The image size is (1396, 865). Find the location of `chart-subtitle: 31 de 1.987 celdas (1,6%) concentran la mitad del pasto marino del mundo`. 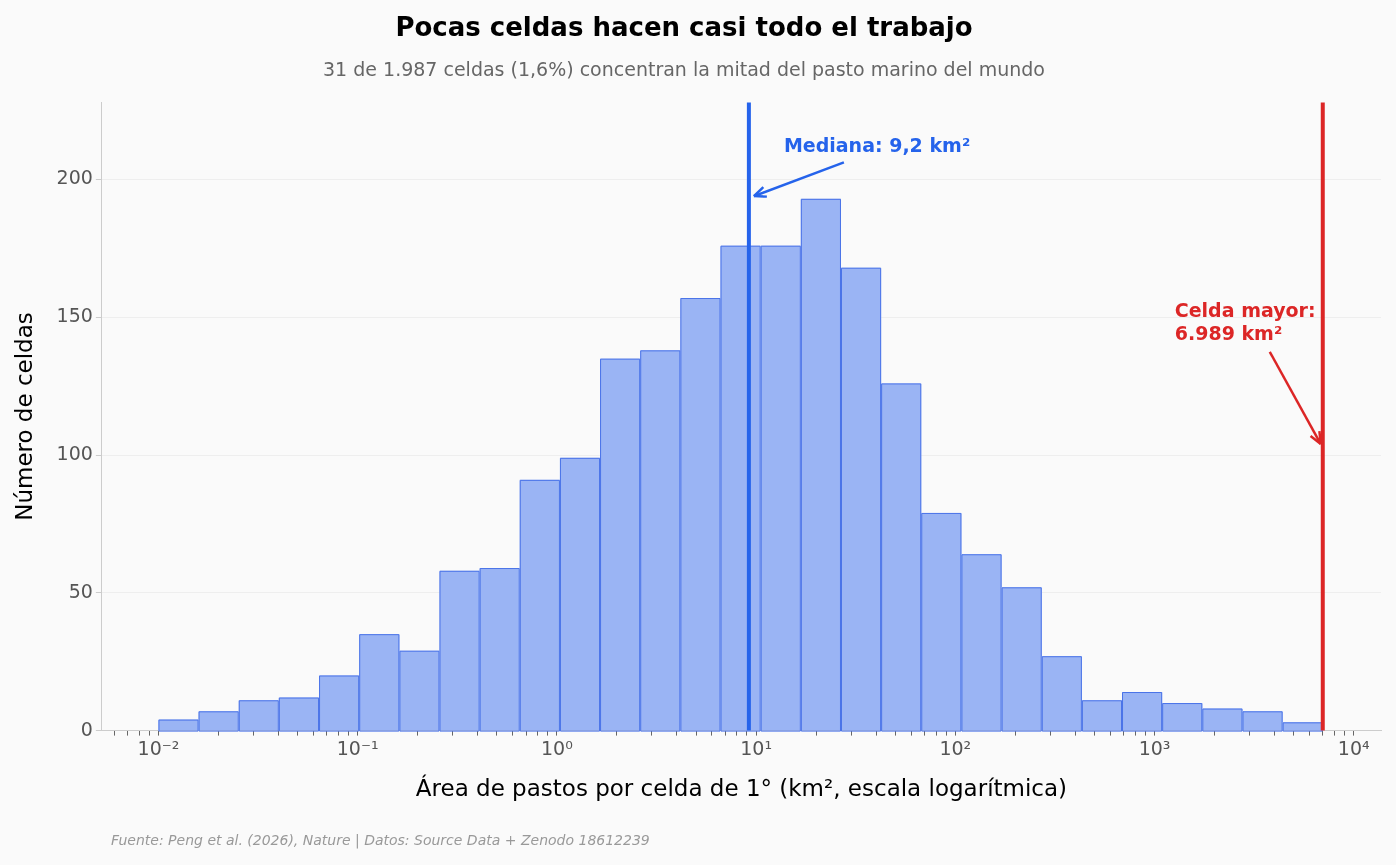

chart-subtitle: 31 de 1.987 celdas (1,6%) concentran la mitad del pasto marino del mundo is located at coordinates (684, 69).